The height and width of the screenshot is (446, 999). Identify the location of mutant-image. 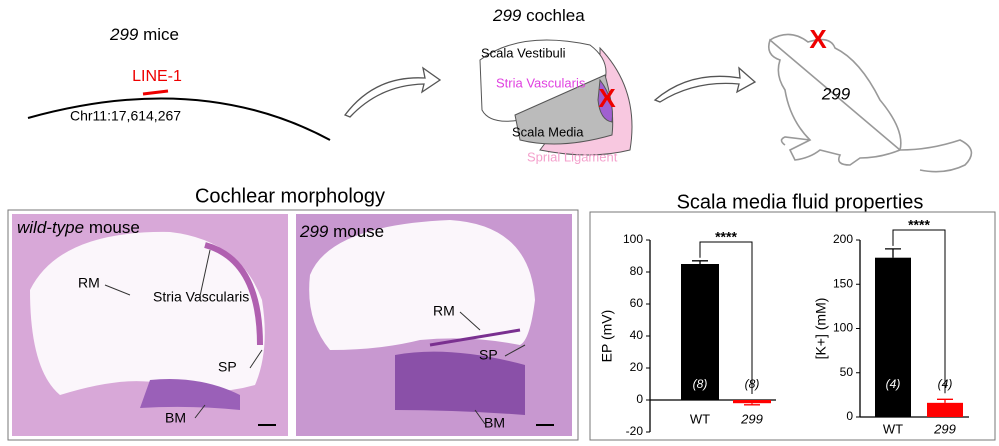
(434, 325).